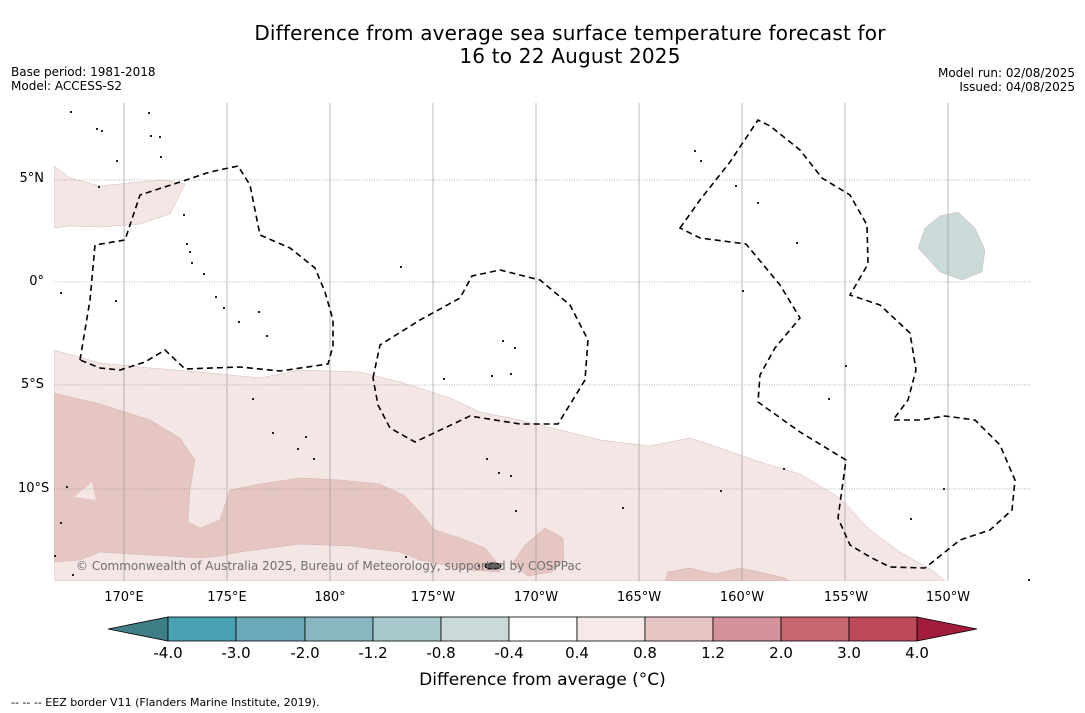 This screenshot has width=1085, height=713. I want to click on lon-label-170e: 170°E, so click(124, 597).